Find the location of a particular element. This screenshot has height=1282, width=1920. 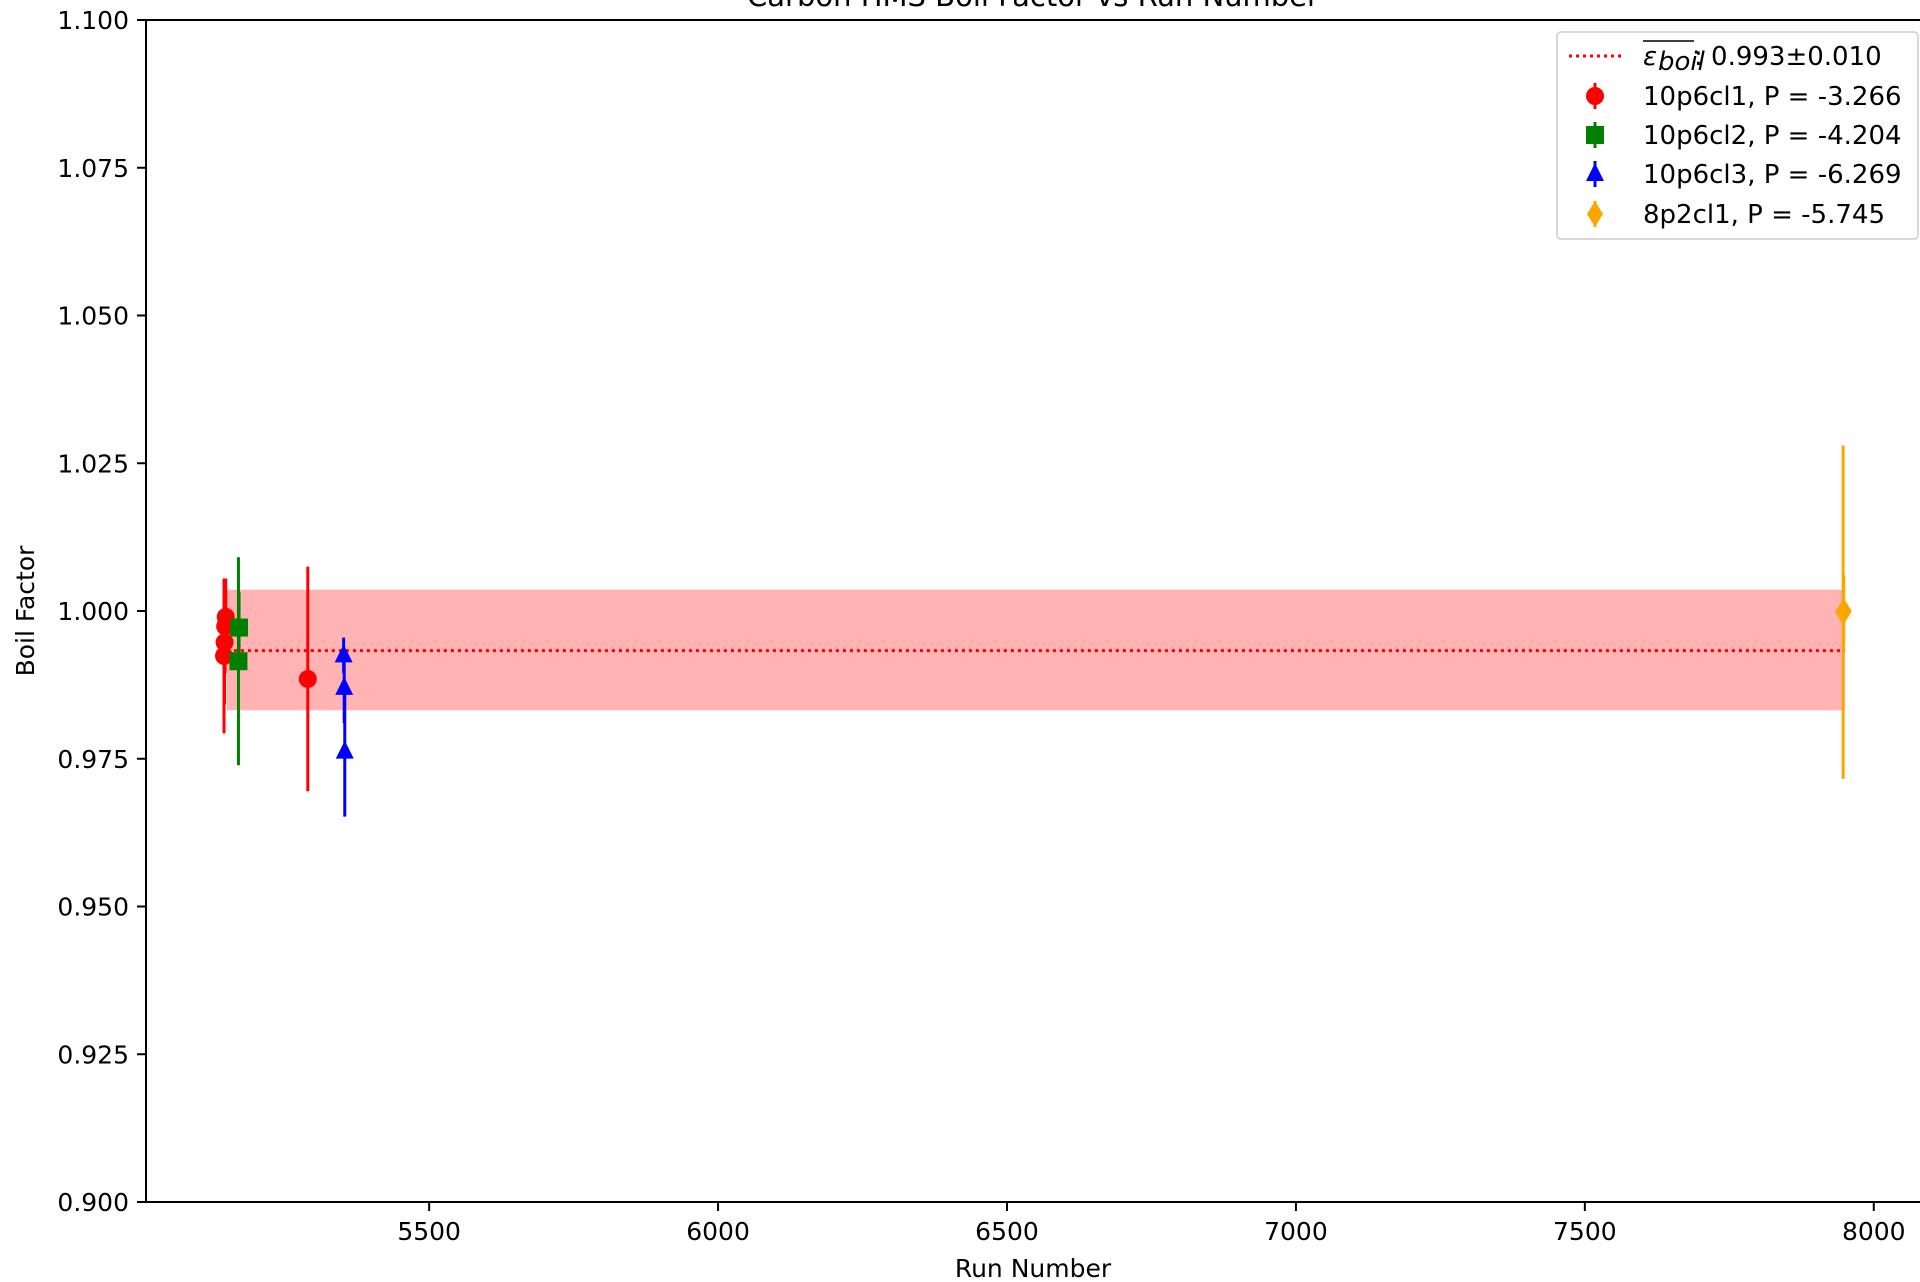

mean-band-layer is located at coordinates (1035, 650).